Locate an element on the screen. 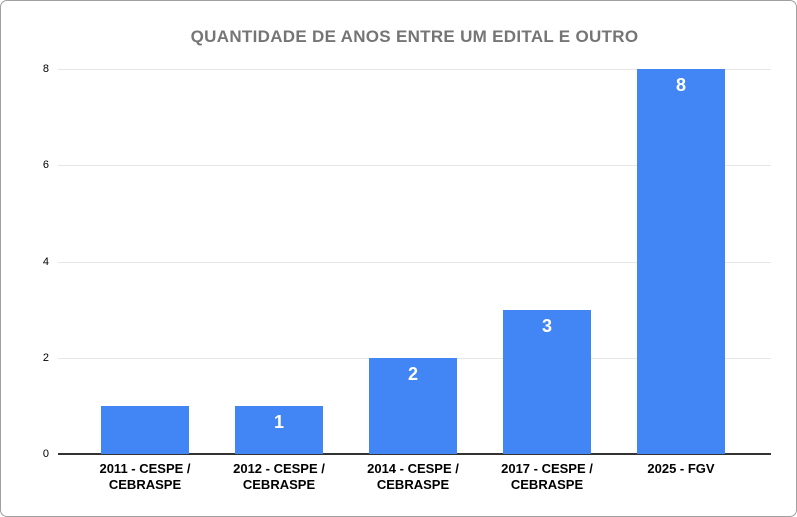 The height and width of the screenshot is (517, 797). bar-value-label: 1 is located at coordinates (278, 421).